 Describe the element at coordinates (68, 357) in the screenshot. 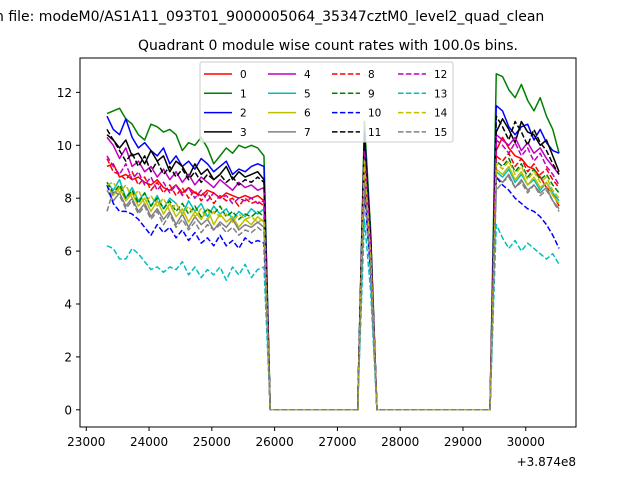

I see `y-tick-label: 2` at that location.